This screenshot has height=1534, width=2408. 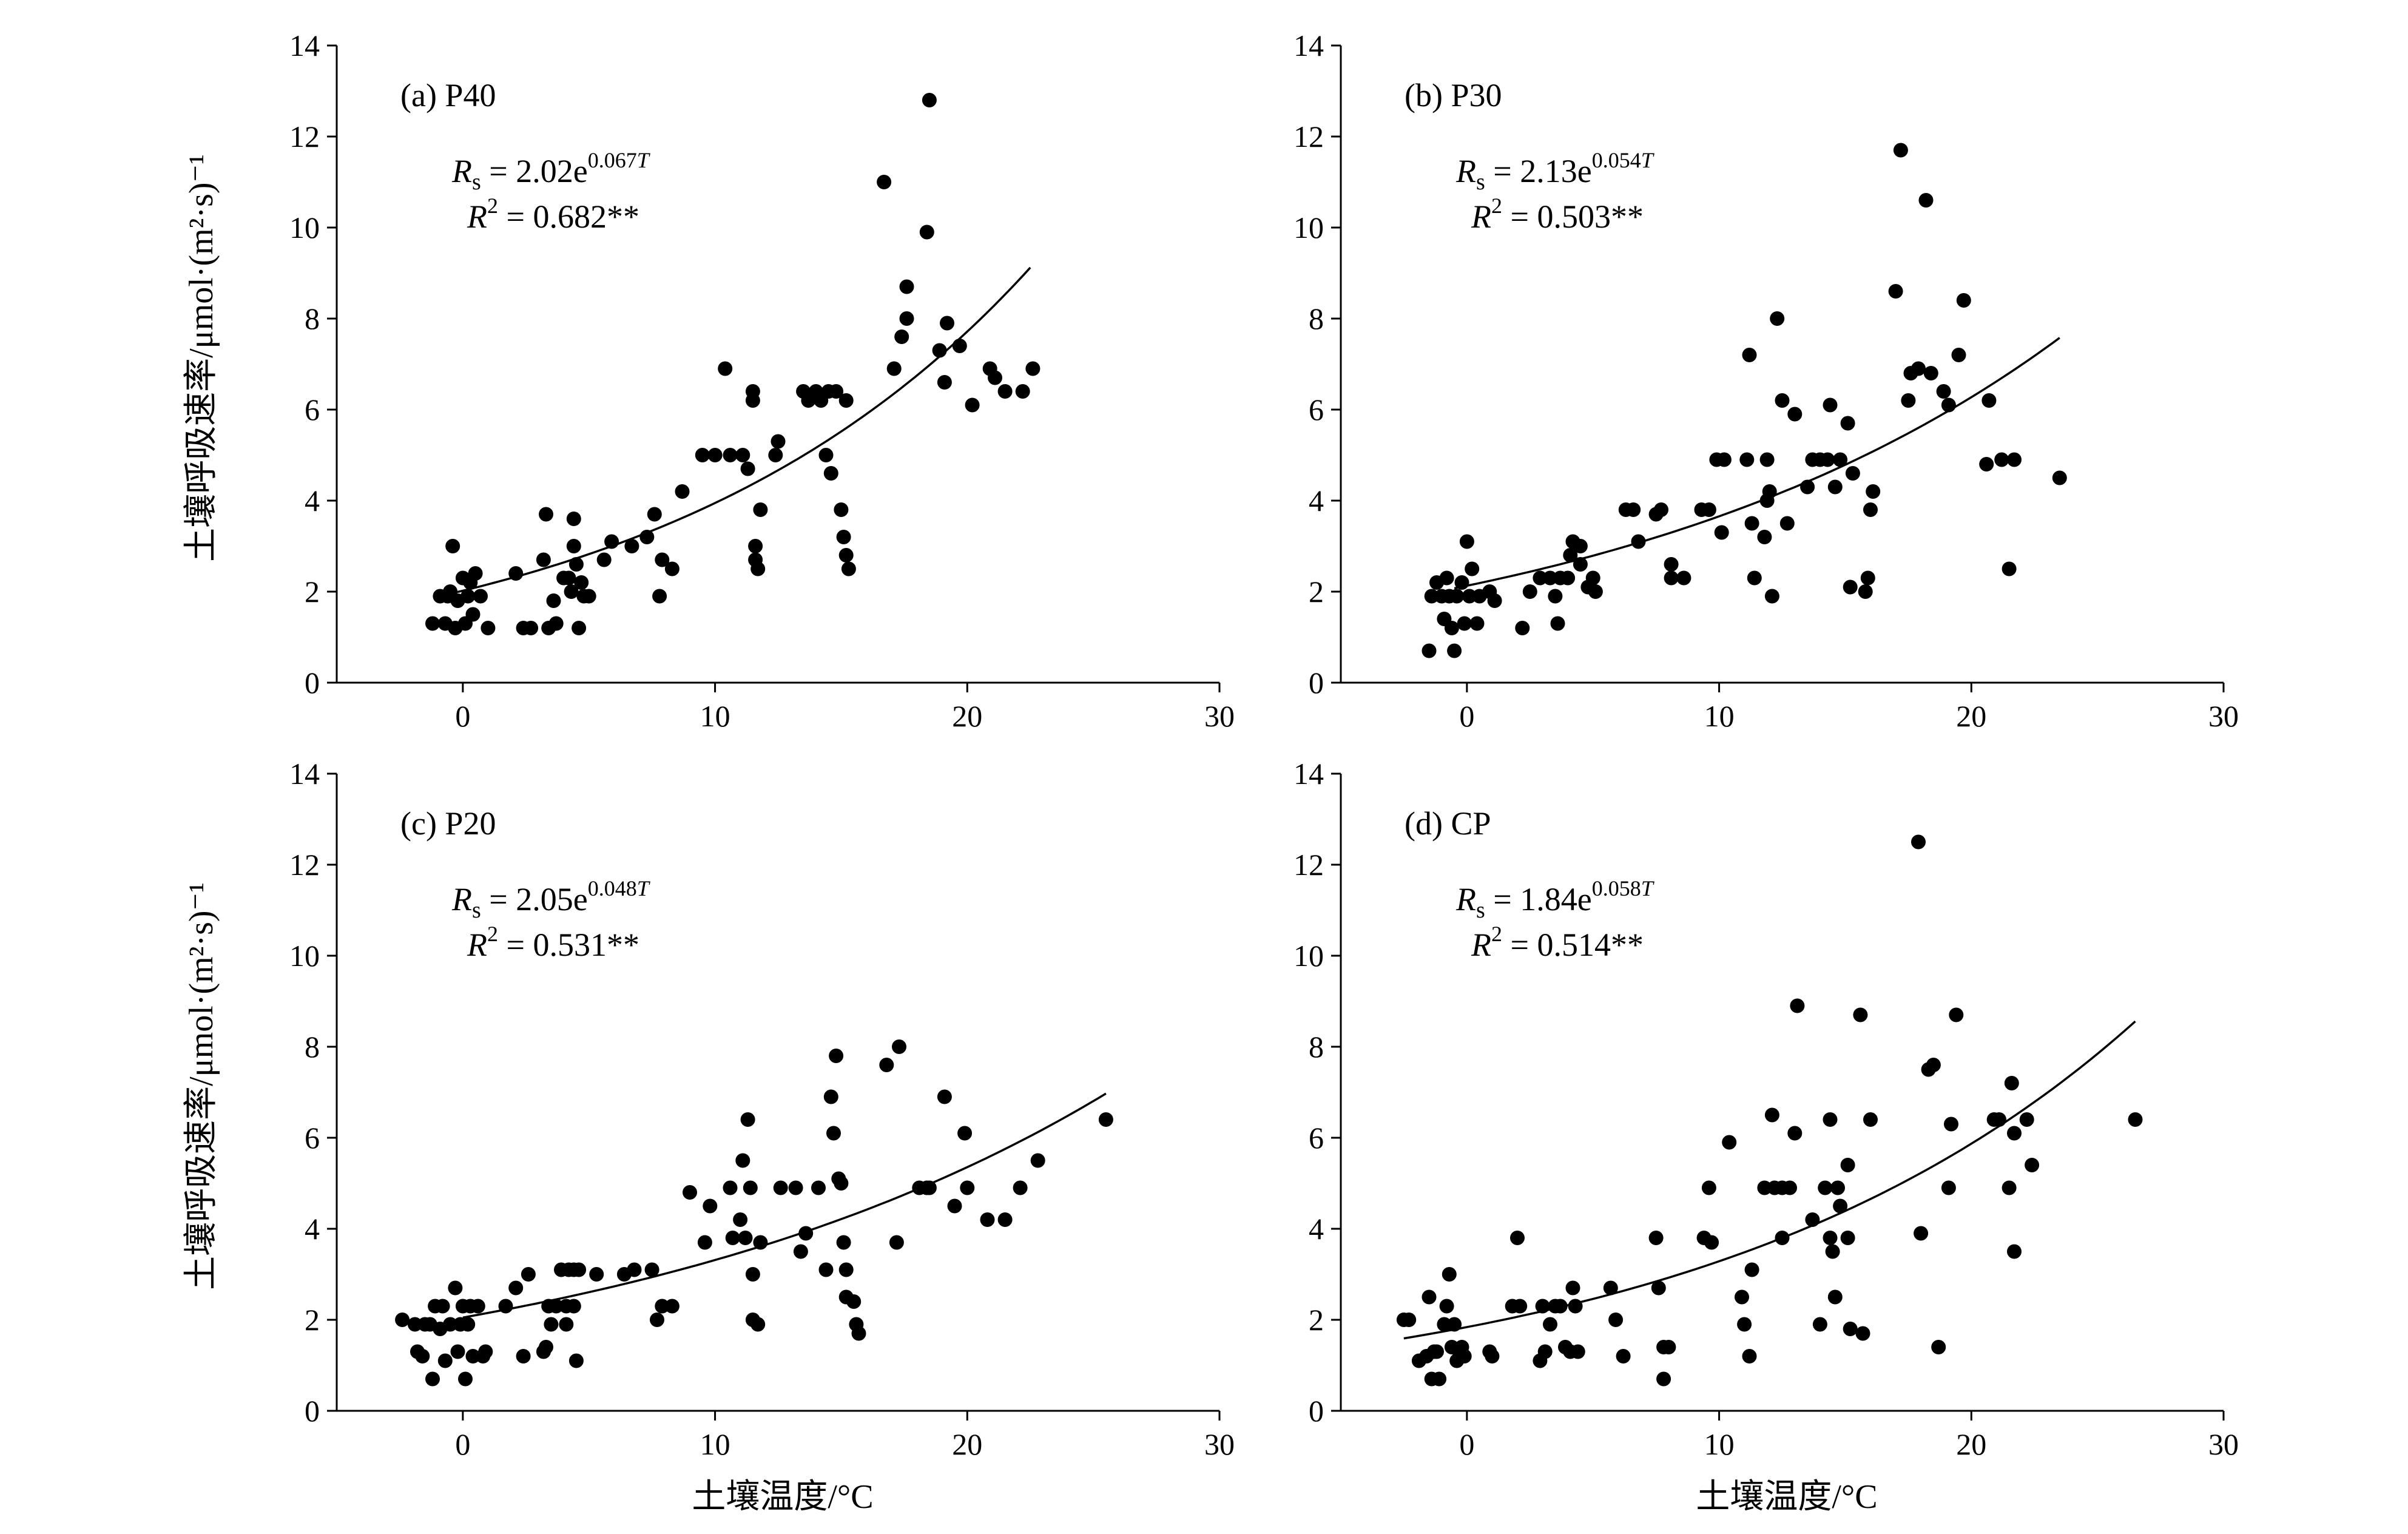 What do you see at coordinates (2223, 1444) in the screenshot?
I see `x-tick-label: 30` at bounding box center [2223, 1444].